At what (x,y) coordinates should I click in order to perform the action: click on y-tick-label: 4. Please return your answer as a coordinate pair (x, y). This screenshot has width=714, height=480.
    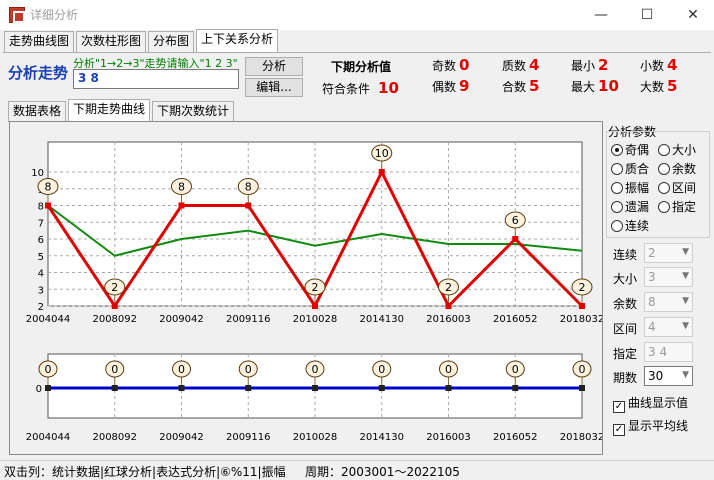
    Looking at the image, I should click on (41, 274).